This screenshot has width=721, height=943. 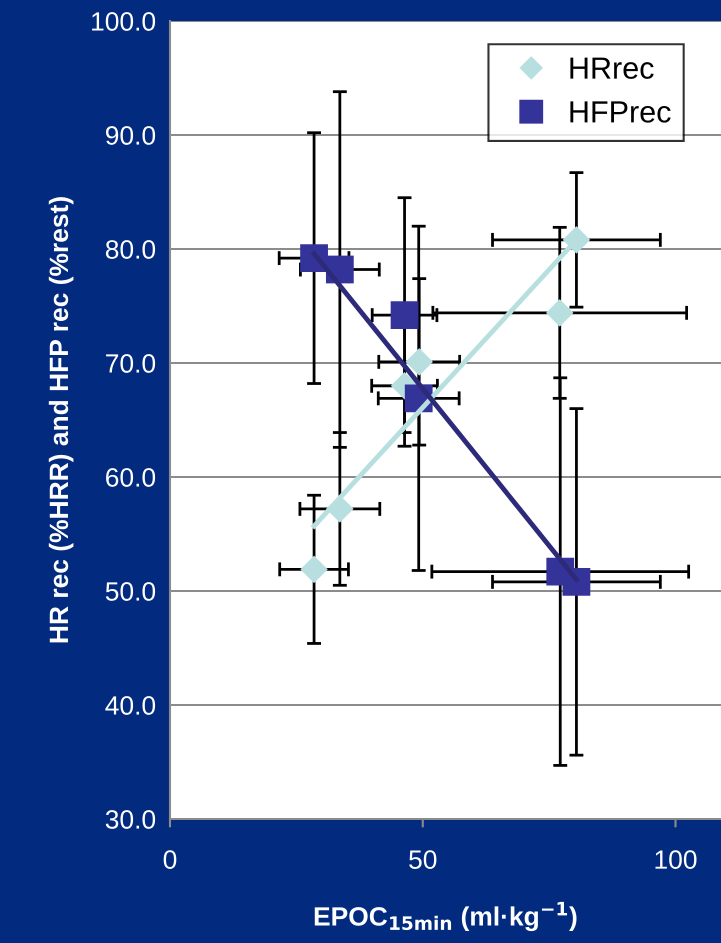 What do you see at coordinates (422, 859) in the screenshot?
I see `x-tick-label: 50` at bounding box center [422, 859].